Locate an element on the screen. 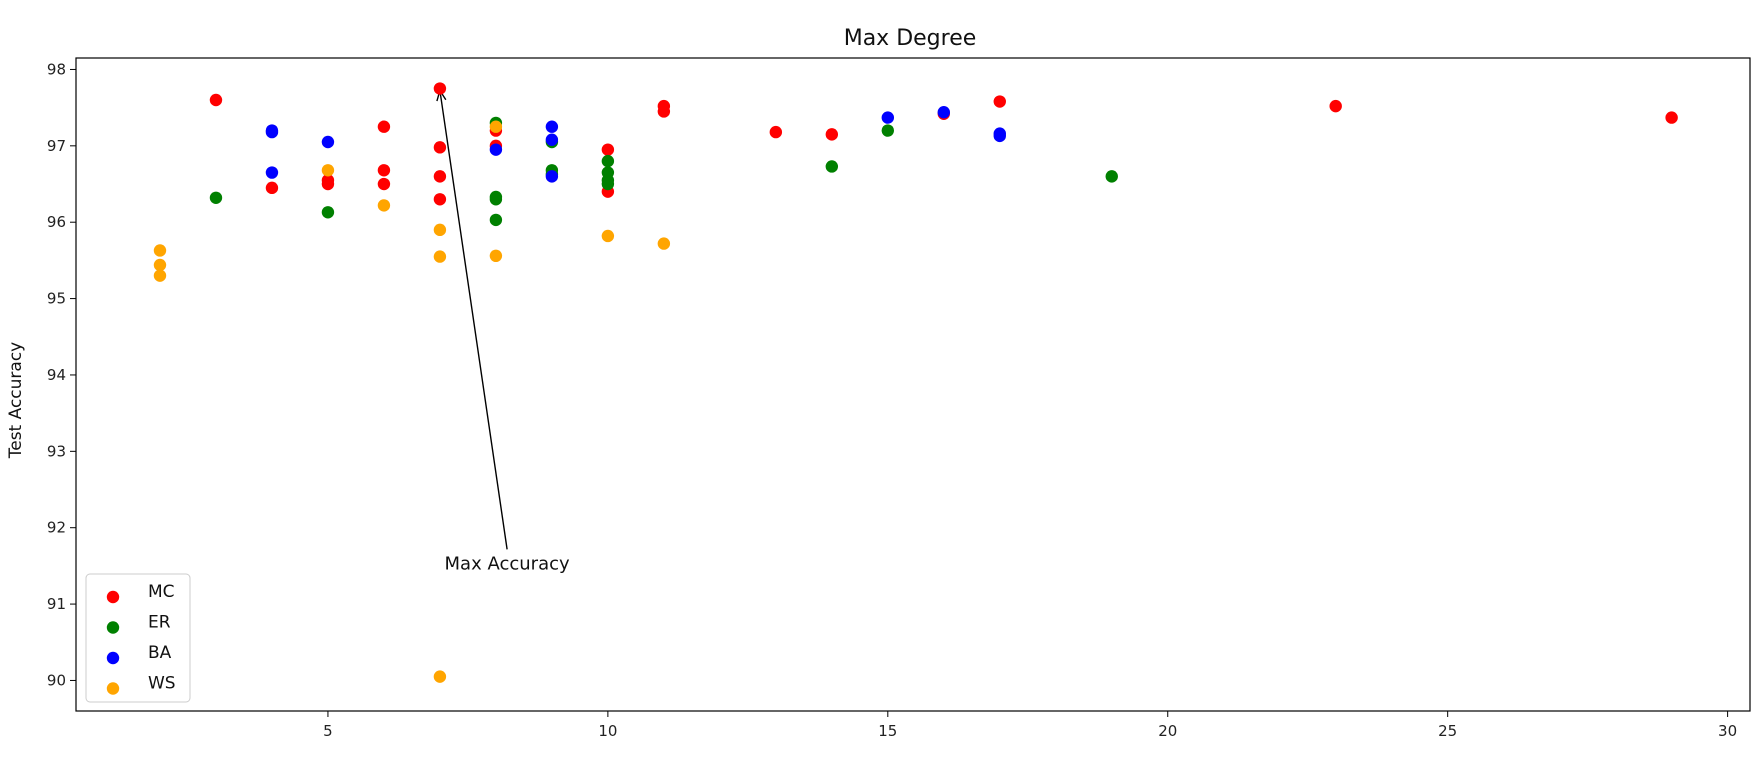  y-tick-label: 92 is located at coordinates (56, 528).